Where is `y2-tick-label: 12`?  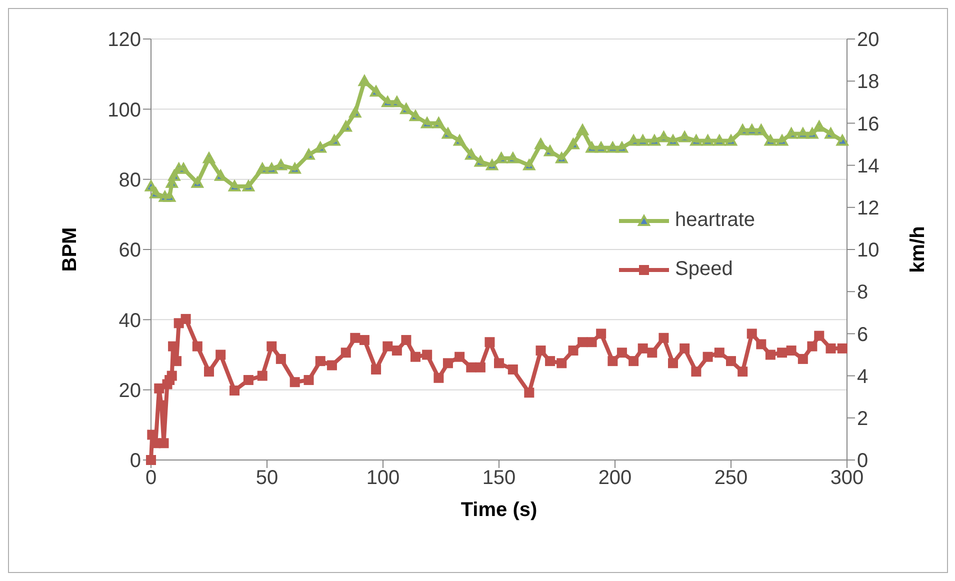
y2-tick-label: 12 is located at coordinates (868, 209).